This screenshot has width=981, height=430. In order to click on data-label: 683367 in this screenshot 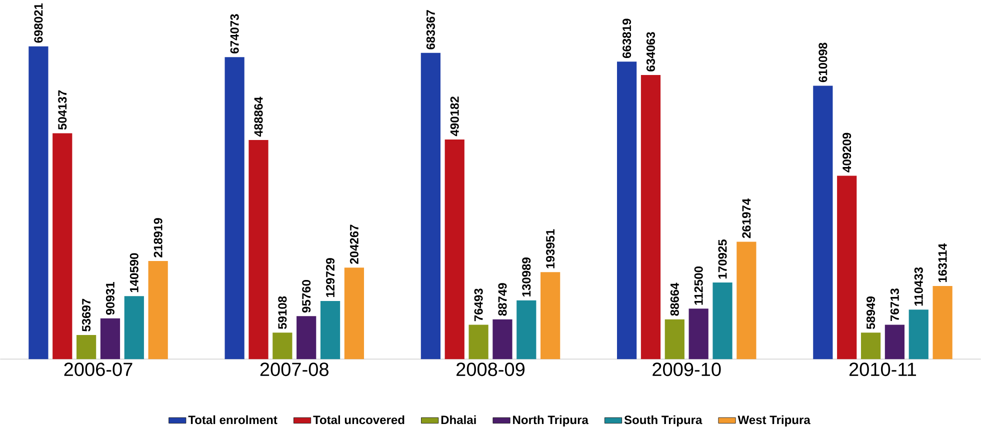, I will do `click(430, 30)`.